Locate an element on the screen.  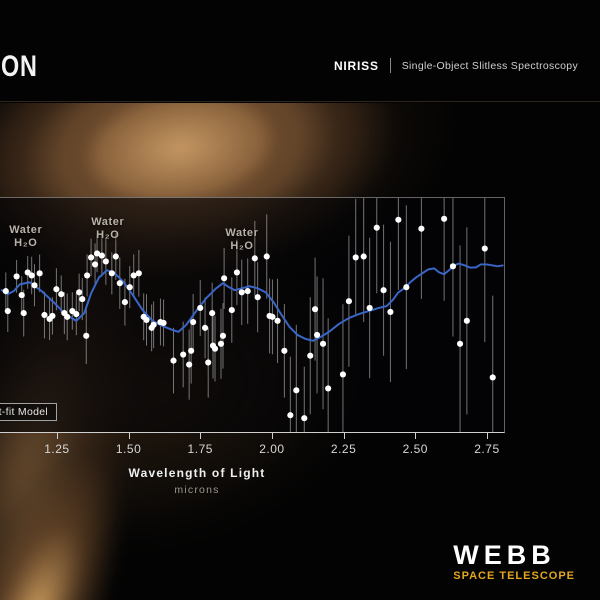
x-axis-units: microns is located at coordinates (197, 490).